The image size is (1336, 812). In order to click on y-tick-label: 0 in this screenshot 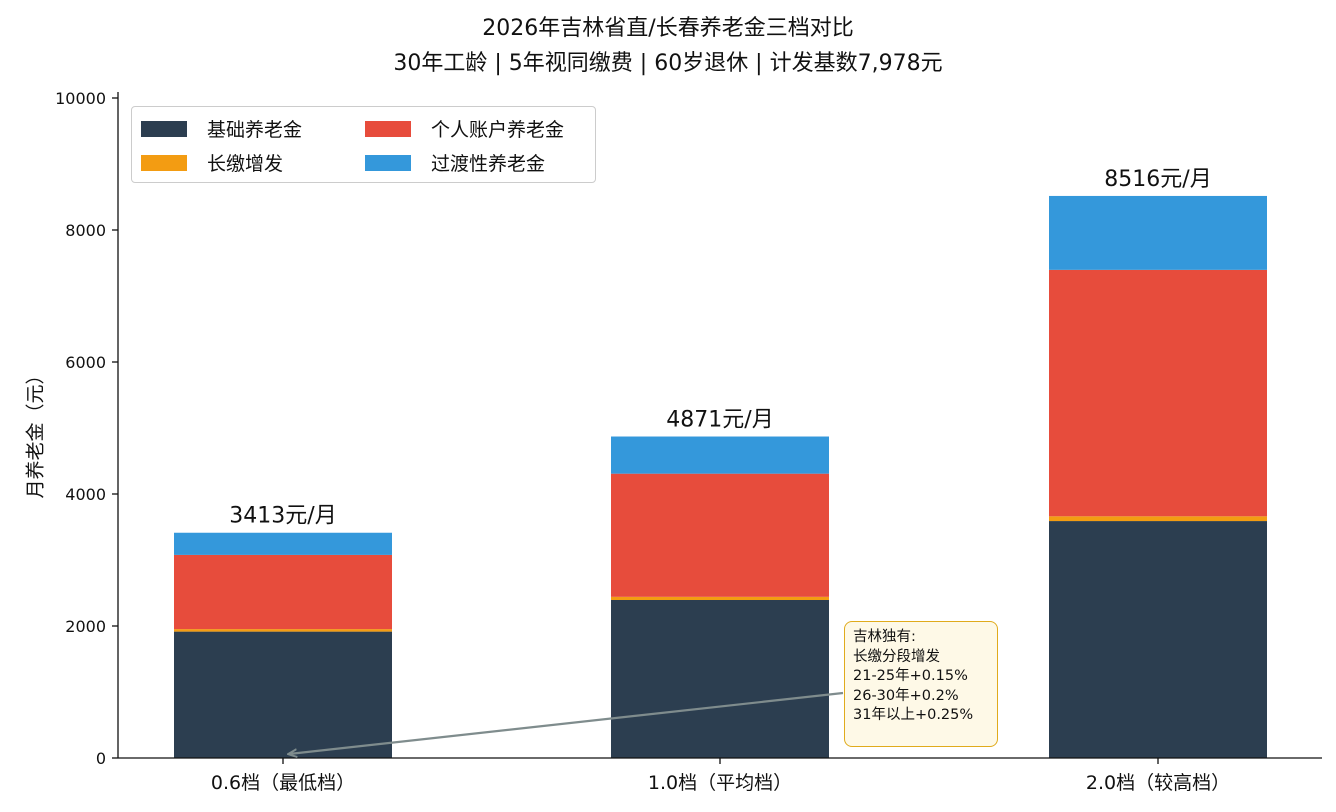, I will do `click(101, 758)`.